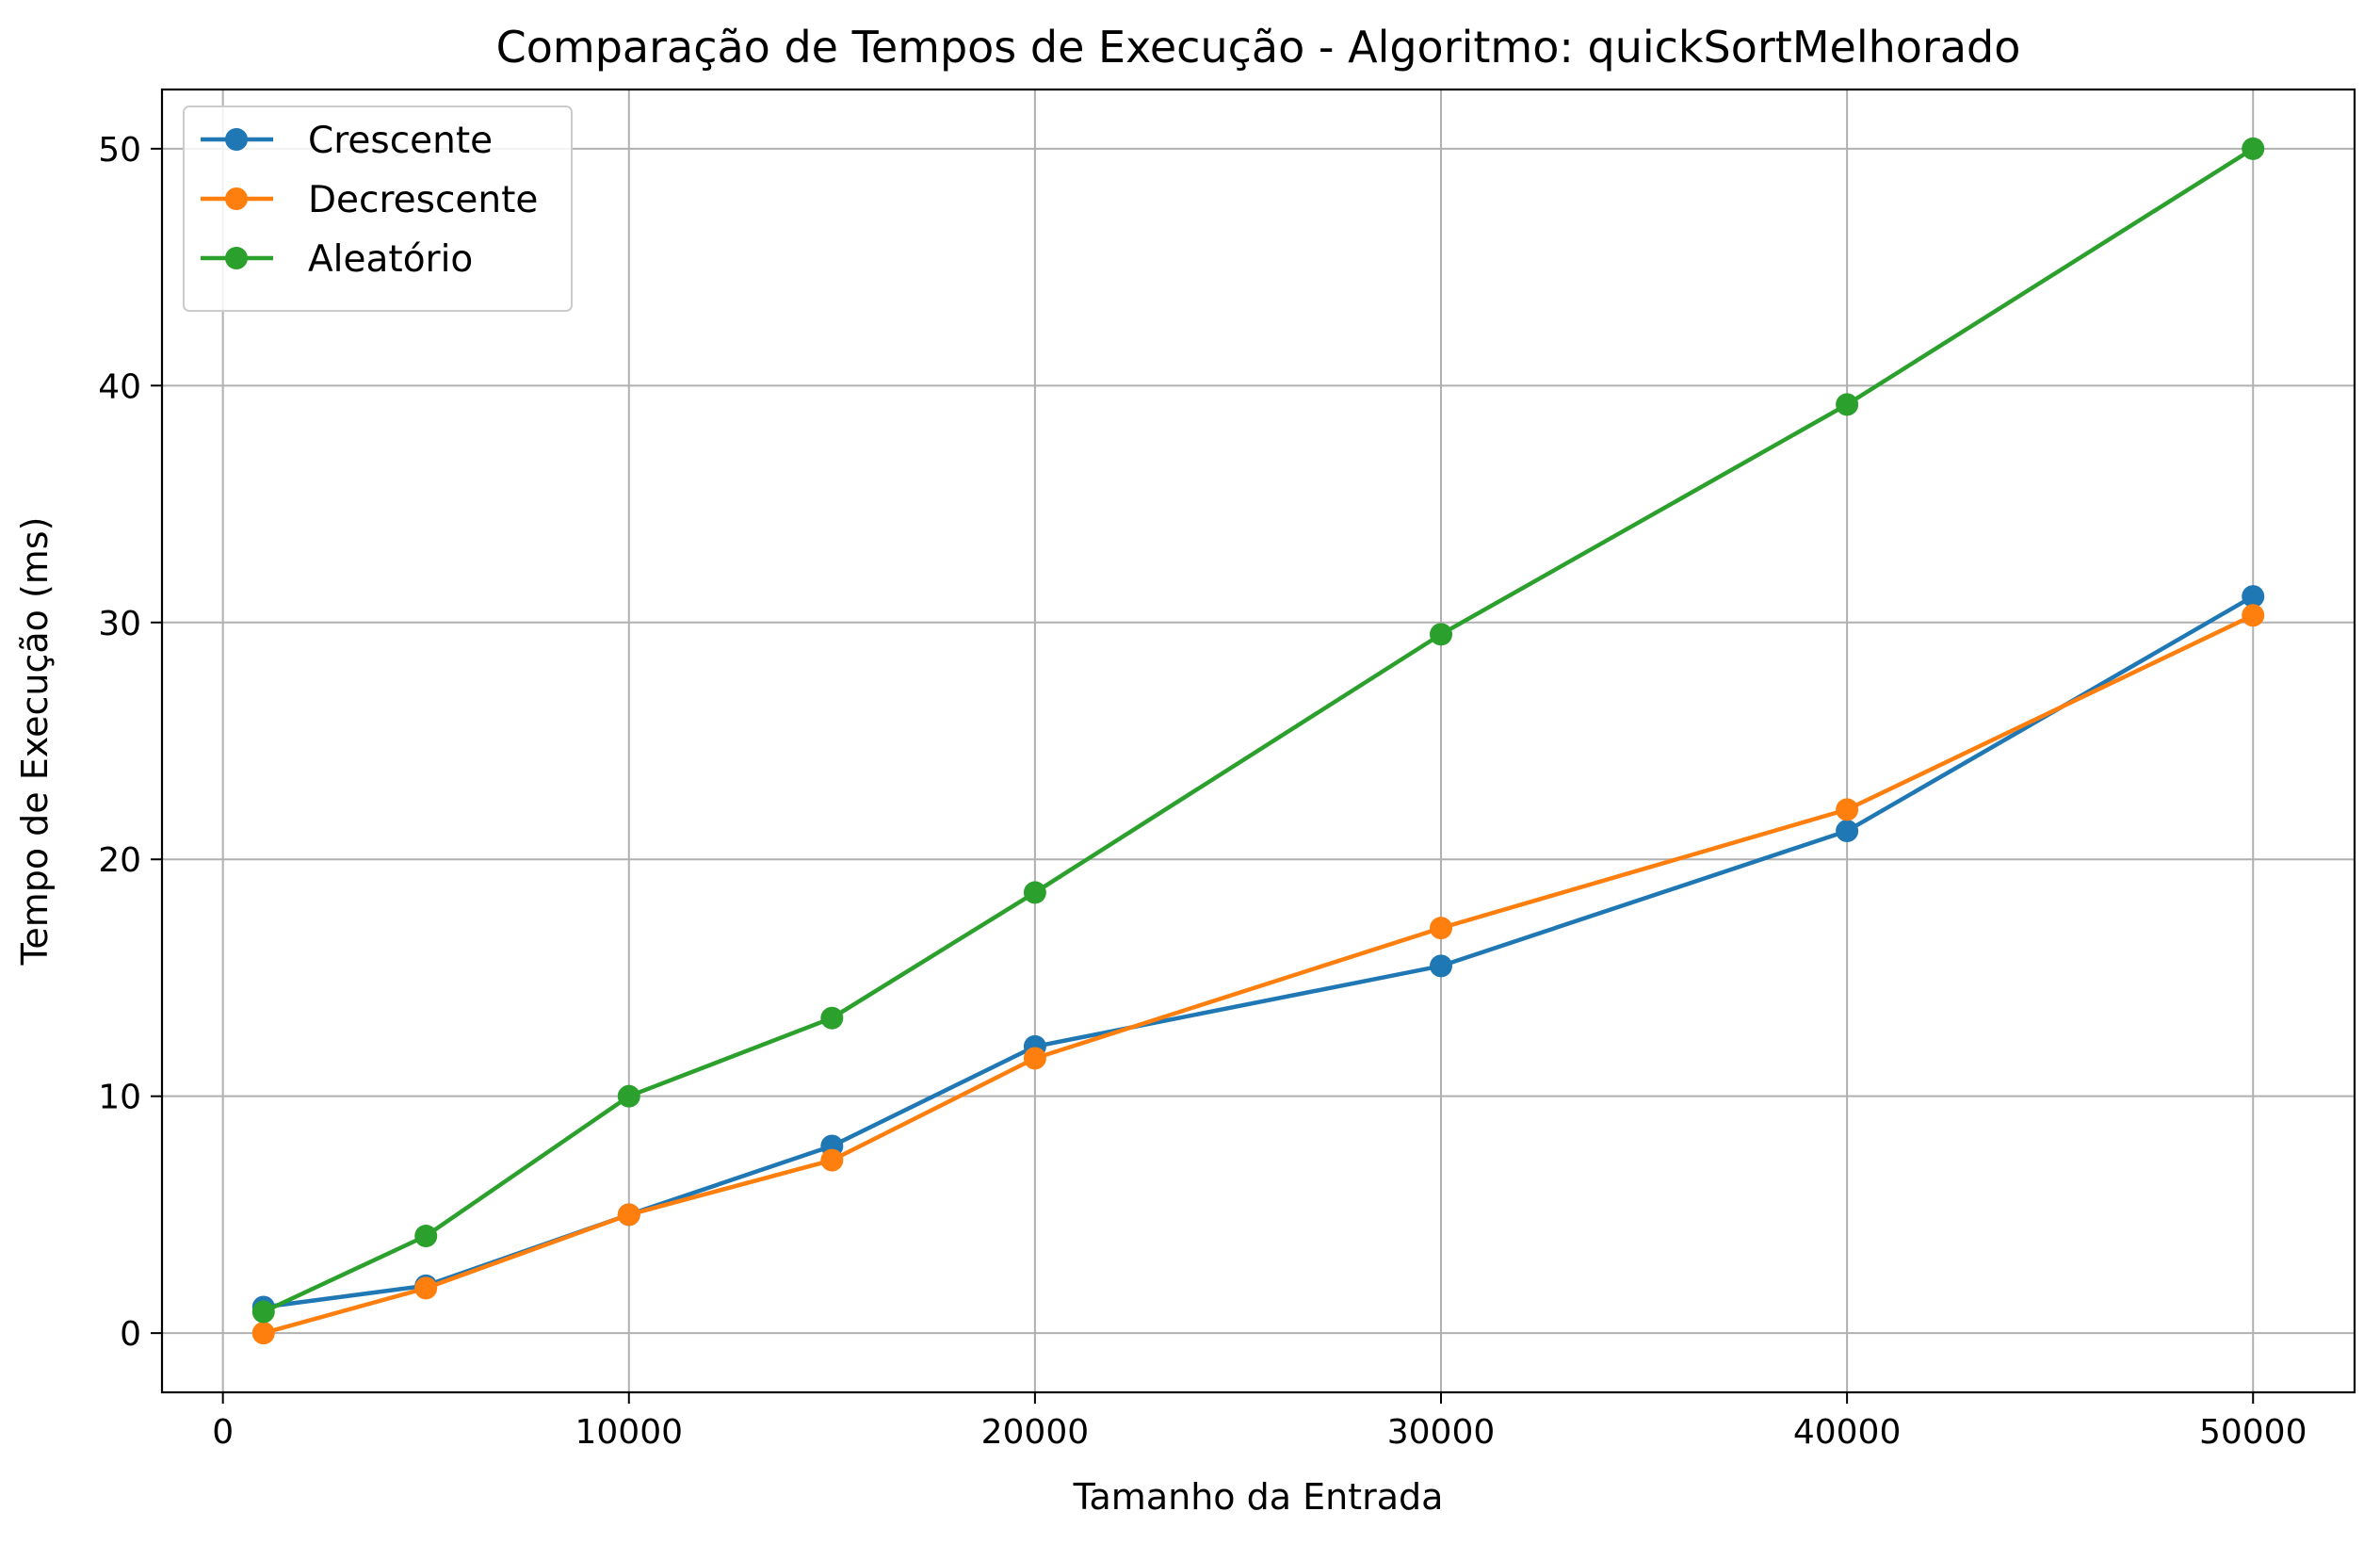 The width and height of the screenshot is (2380, 1544). I want to click on legend-item: Decrescente, so click(369, 200).